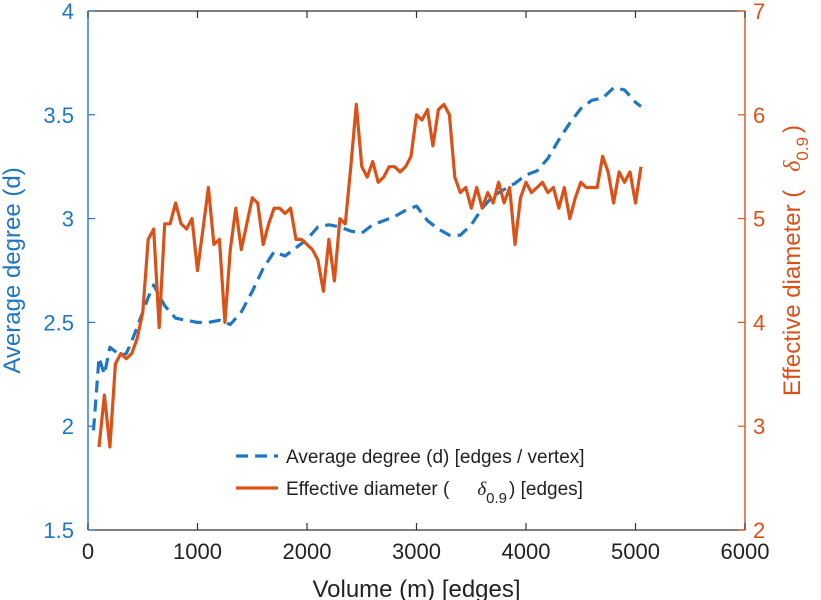  I want to click on x-tick-label: 5000, so click(635, 551).